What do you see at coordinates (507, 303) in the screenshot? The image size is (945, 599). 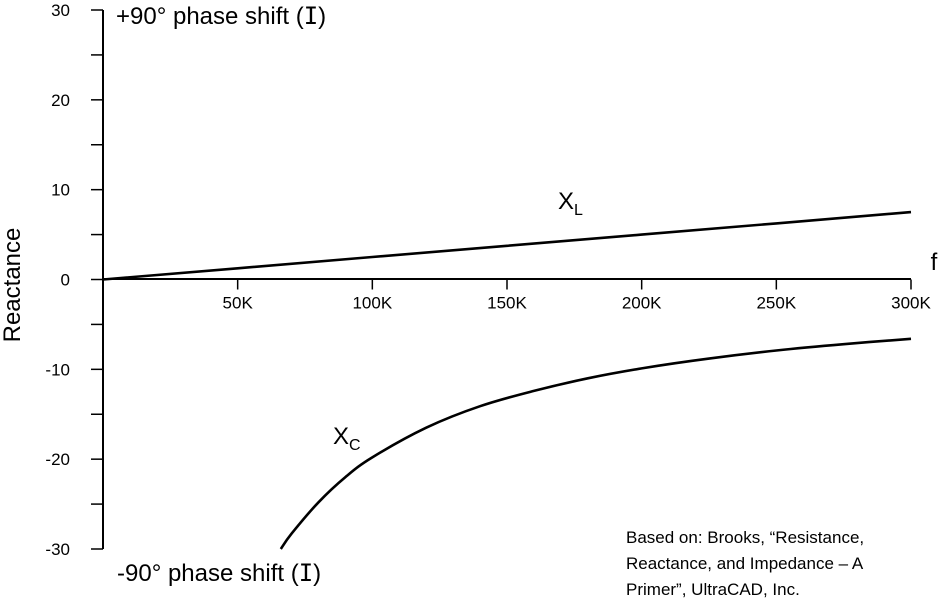 I see `x-tick-label: 150K` at bounding box center [507, 303].